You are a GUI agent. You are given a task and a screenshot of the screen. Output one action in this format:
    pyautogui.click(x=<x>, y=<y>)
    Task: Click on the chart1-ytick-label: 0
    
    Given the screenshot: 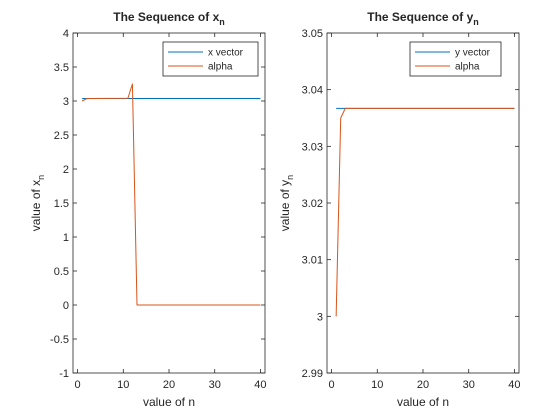 What is the action you would take?
    pyautogui.click(x=66, y=306)
    